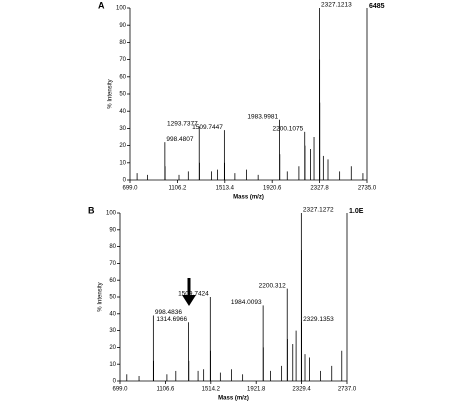 The height and width of the screenshot is (409, 474). I want to click on x-tick-label: 1514.2, so click(211, 390).